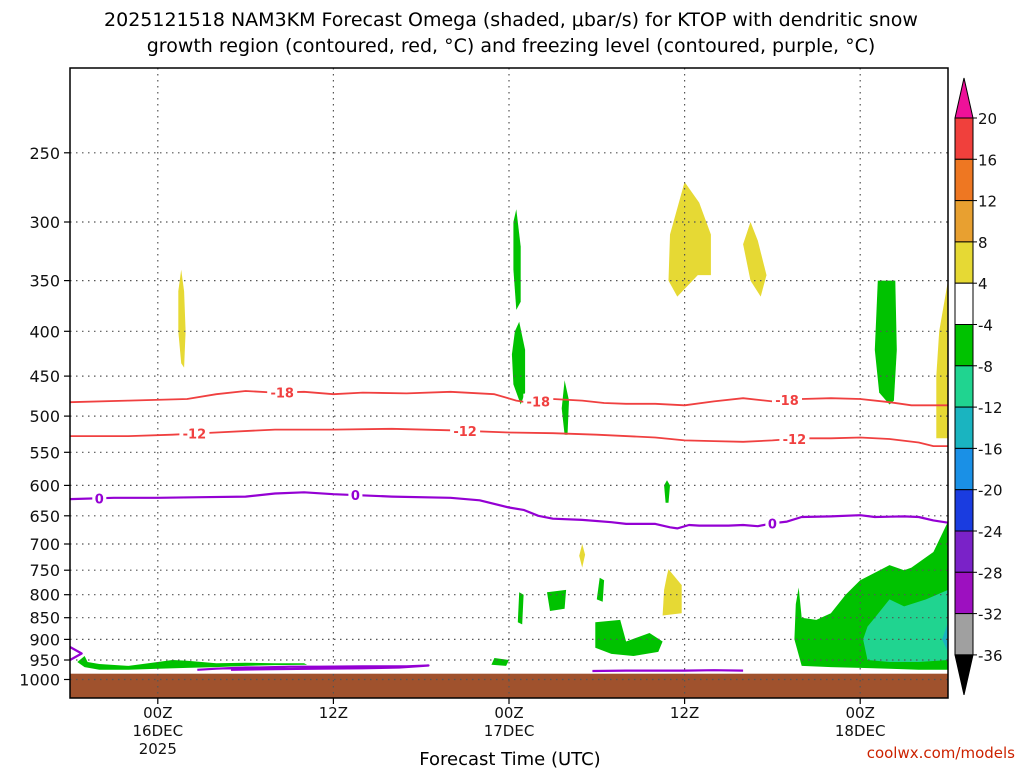  What do you see at coordinates (990, 449) in the screenshot?
I see `colorbar-label-8: -16` at bounding box center [990, 449].